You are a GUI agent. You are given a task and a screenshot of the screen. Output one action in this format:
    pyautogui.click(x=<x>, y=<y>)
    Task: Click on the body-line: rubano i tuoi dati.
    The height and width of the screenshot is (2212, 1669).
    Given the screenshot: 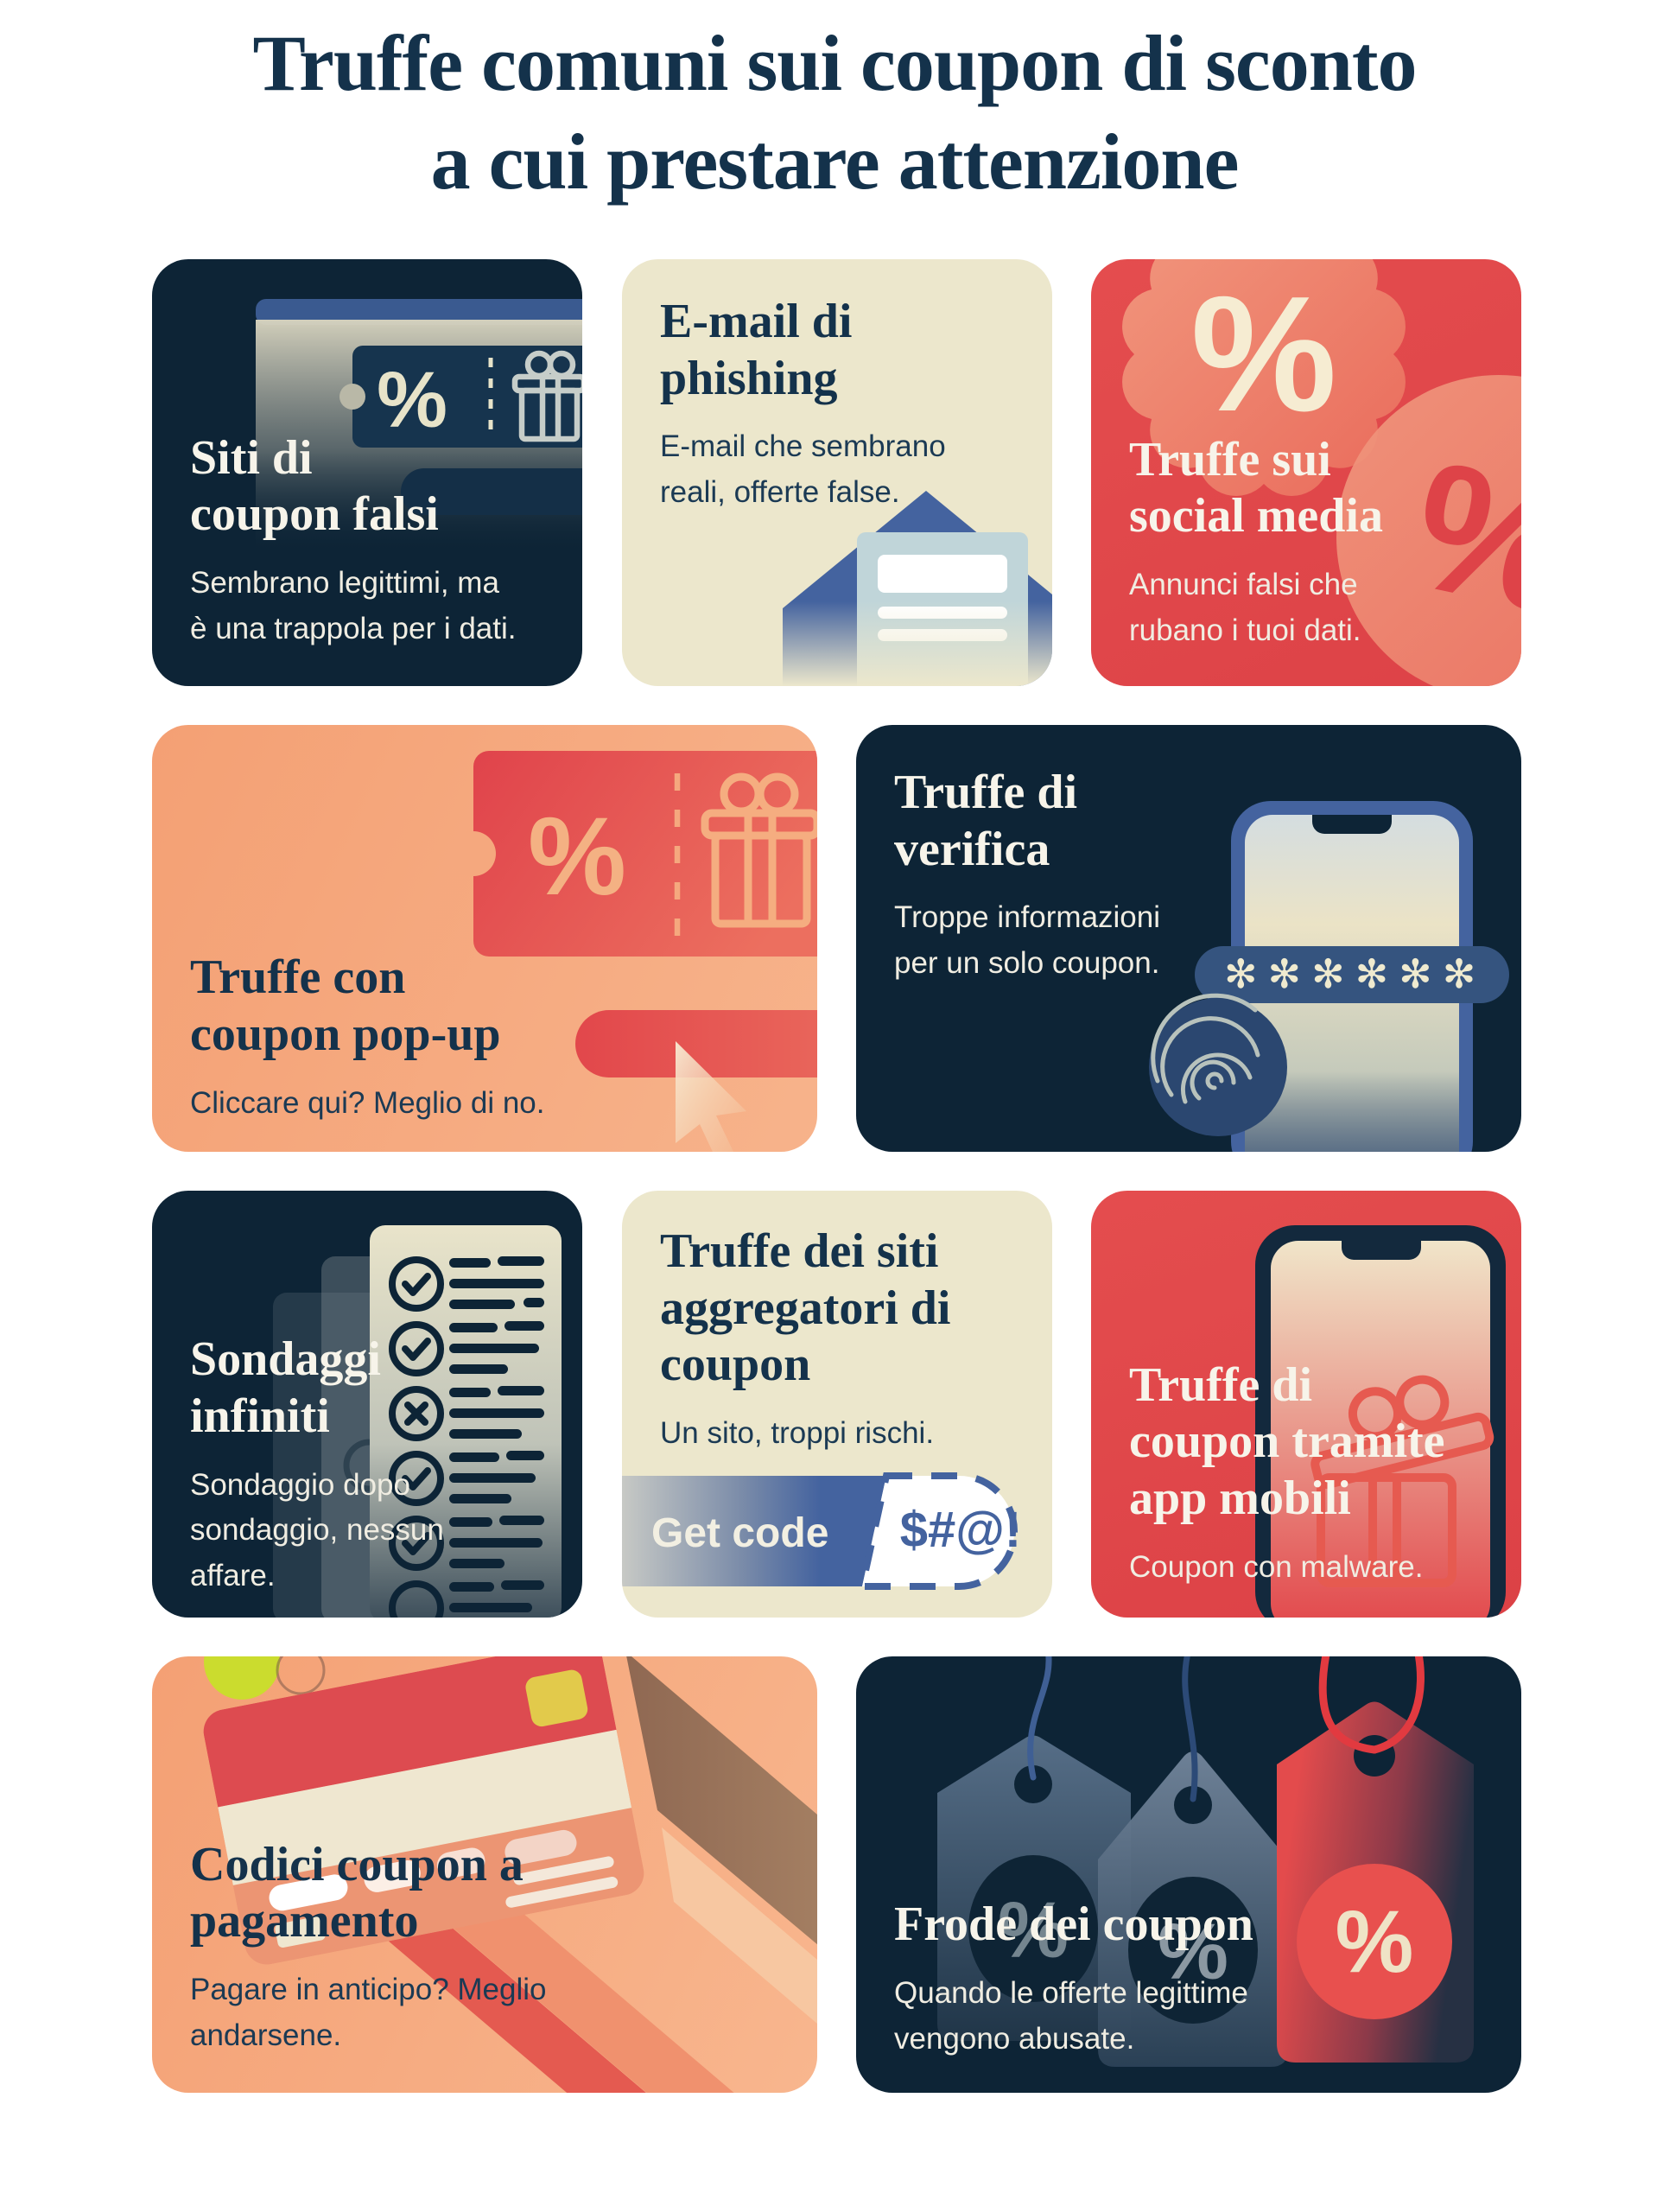 What is the action you would take?
    pyautogui.click(x=1245, y=630)
    